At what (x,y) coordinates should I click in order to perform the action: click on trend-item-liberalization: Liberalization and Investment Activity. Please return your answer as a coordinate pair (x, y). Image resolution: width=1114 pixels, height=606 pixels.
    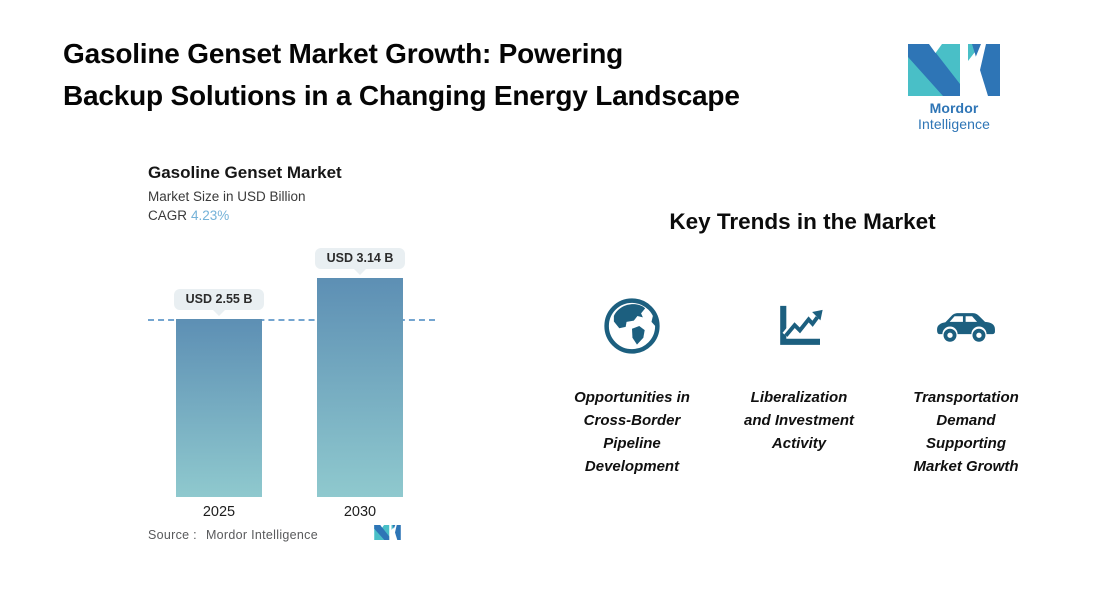
    Looking at the image, I should click on (799, 375).